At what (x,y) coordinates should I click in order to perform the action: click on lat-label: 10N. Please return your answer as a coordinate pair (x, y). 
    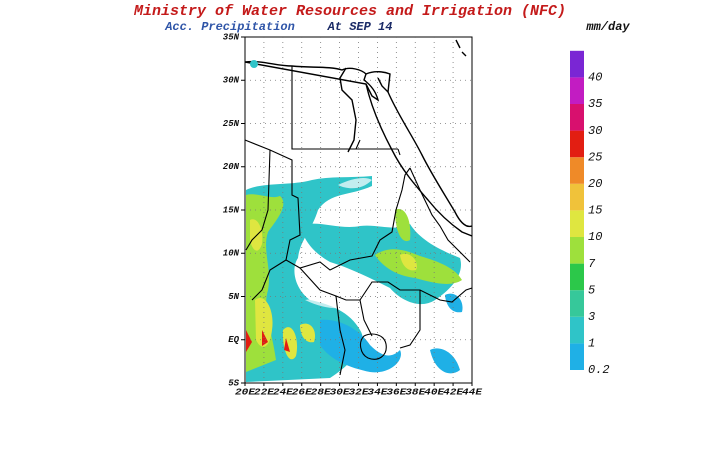
    Looking at the image, I should click on (231, 254).